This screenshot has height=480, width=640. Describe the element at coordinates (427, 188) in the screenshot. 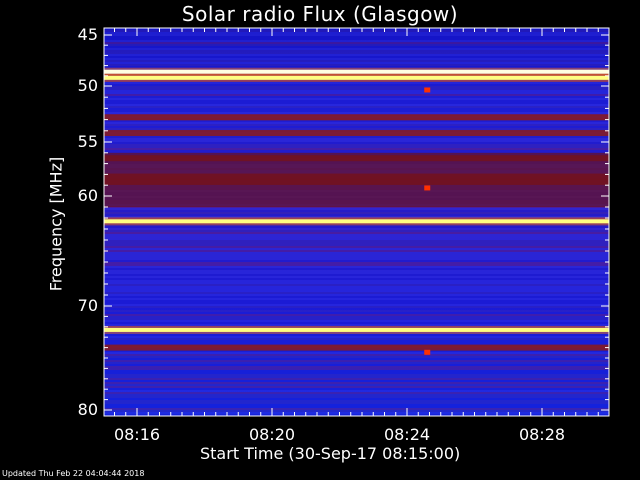

I see `burst-spot` at that location.